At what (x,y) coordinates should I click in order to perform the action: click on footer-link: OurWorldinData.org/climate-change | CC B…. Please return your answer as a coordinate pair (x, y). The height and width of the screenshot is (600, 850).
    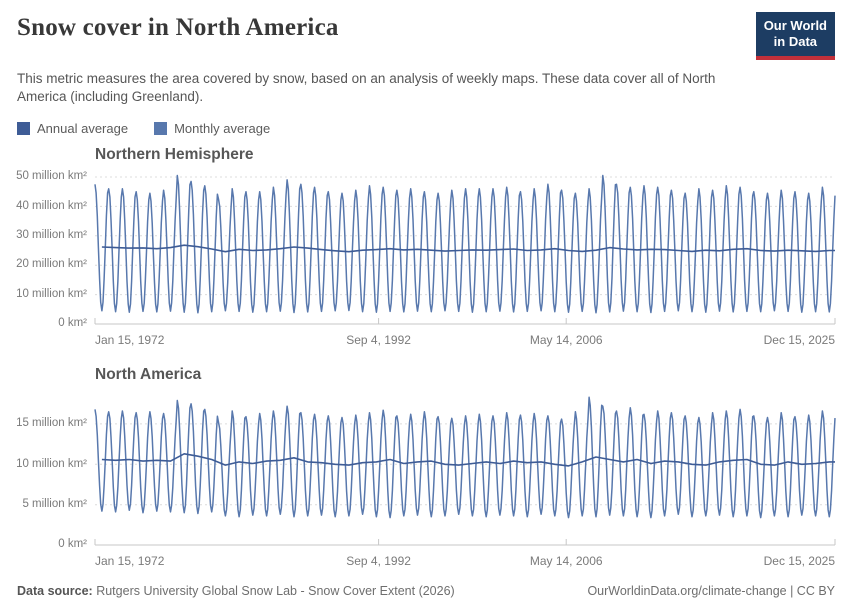
    Looking at the image, I should click on (711, 591).